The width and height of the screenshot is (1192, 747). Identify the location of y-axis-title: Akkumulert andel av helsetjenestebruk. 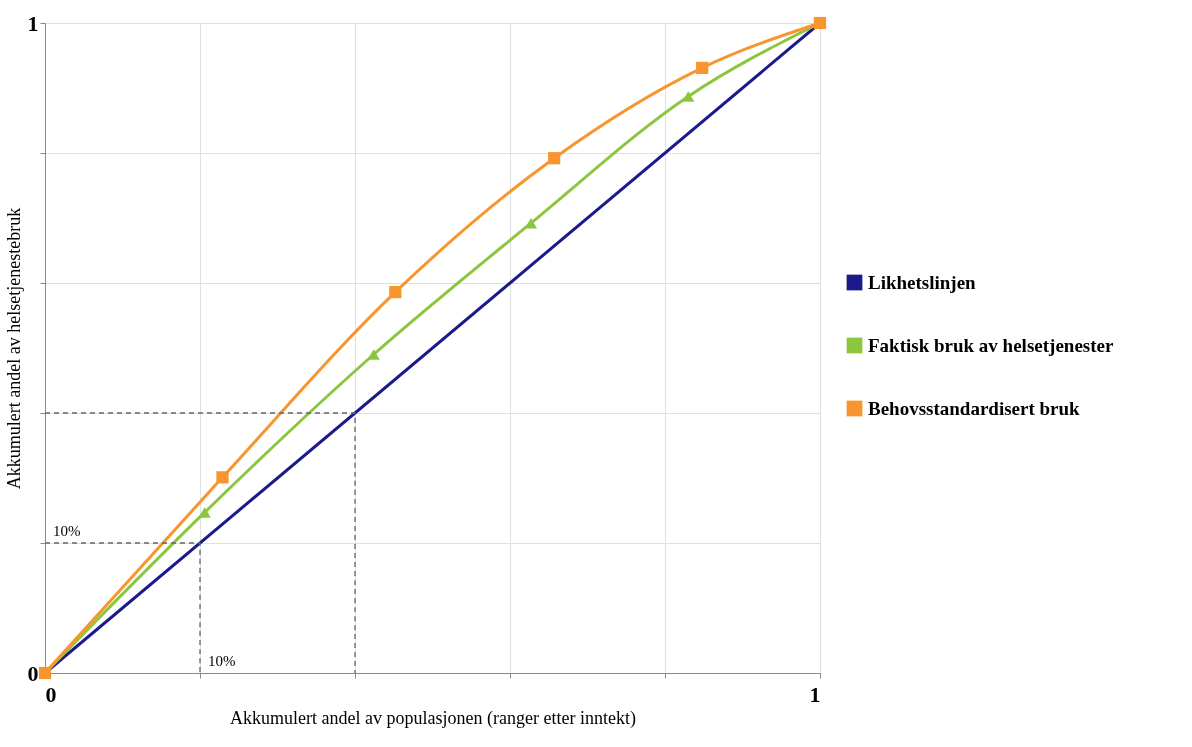
(13, 348).